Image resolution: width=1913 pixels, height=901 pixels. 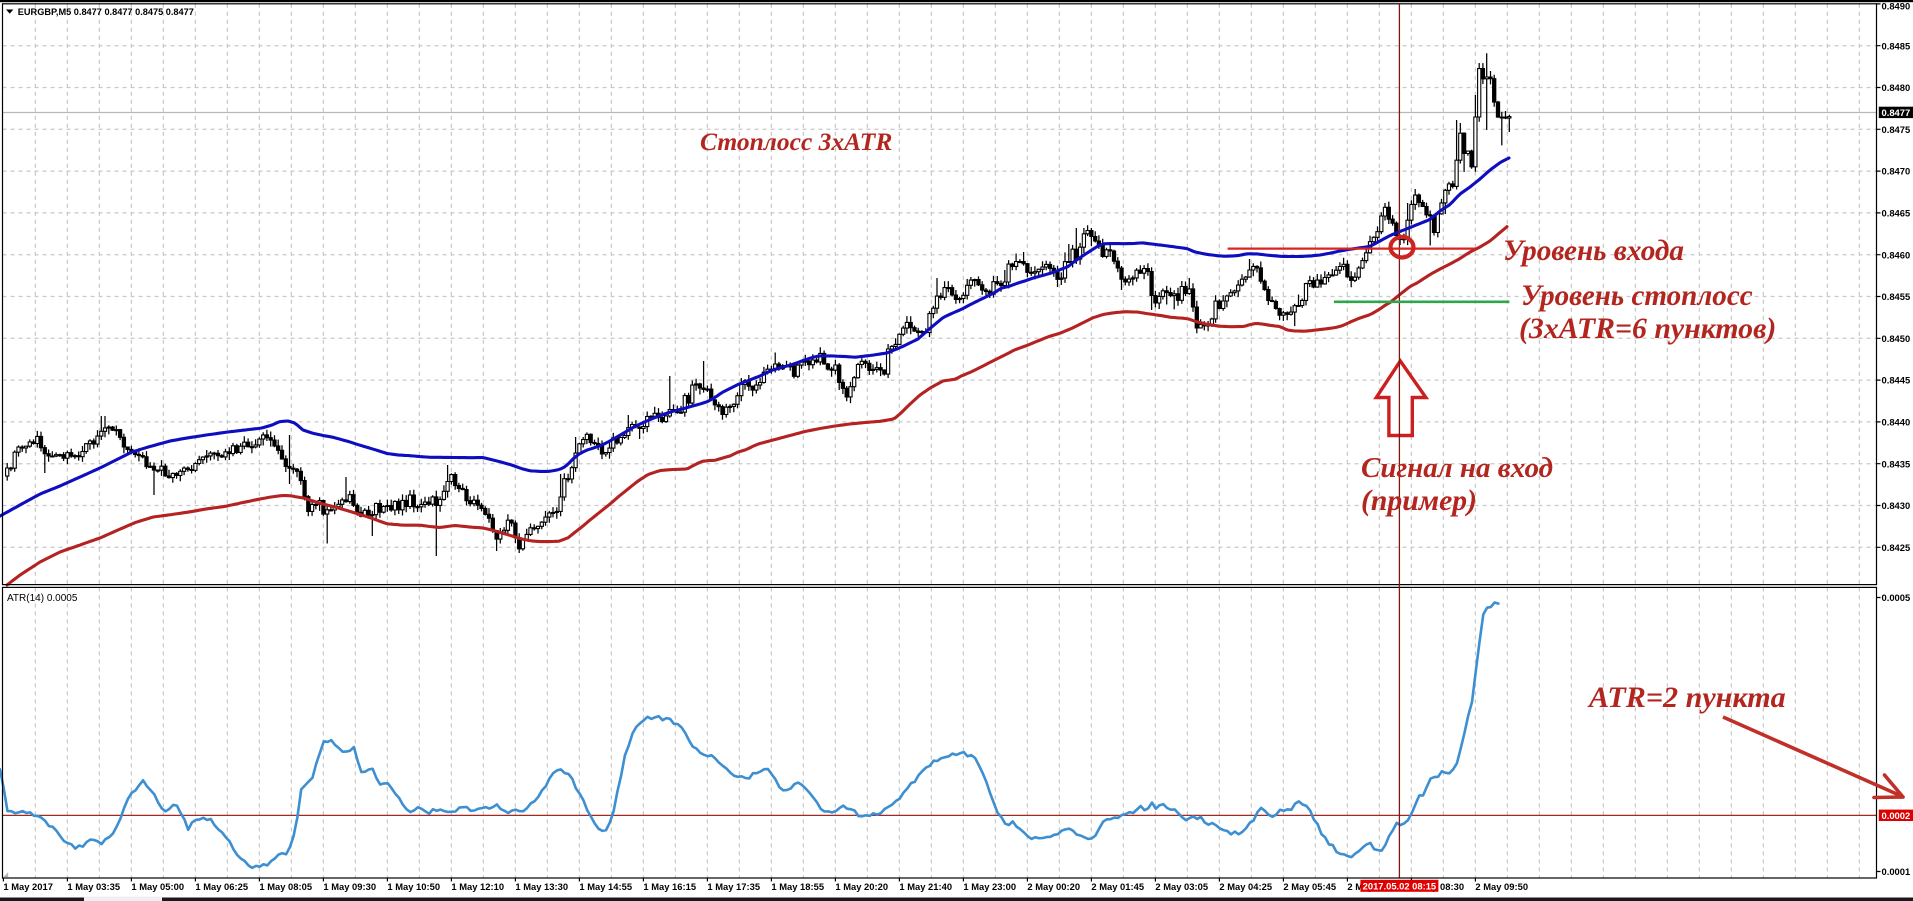 I want to click on svg-text: 2 May 01:45, so click(x=1117, y=886).